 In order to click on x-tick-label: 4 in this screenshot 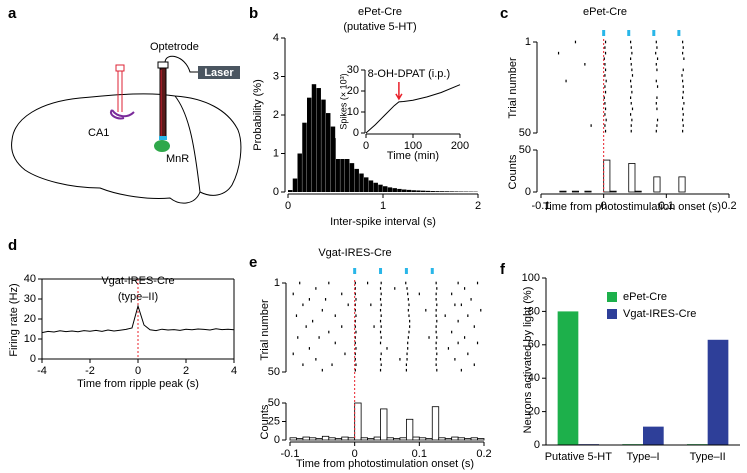, I will do `click(234, 371)`.